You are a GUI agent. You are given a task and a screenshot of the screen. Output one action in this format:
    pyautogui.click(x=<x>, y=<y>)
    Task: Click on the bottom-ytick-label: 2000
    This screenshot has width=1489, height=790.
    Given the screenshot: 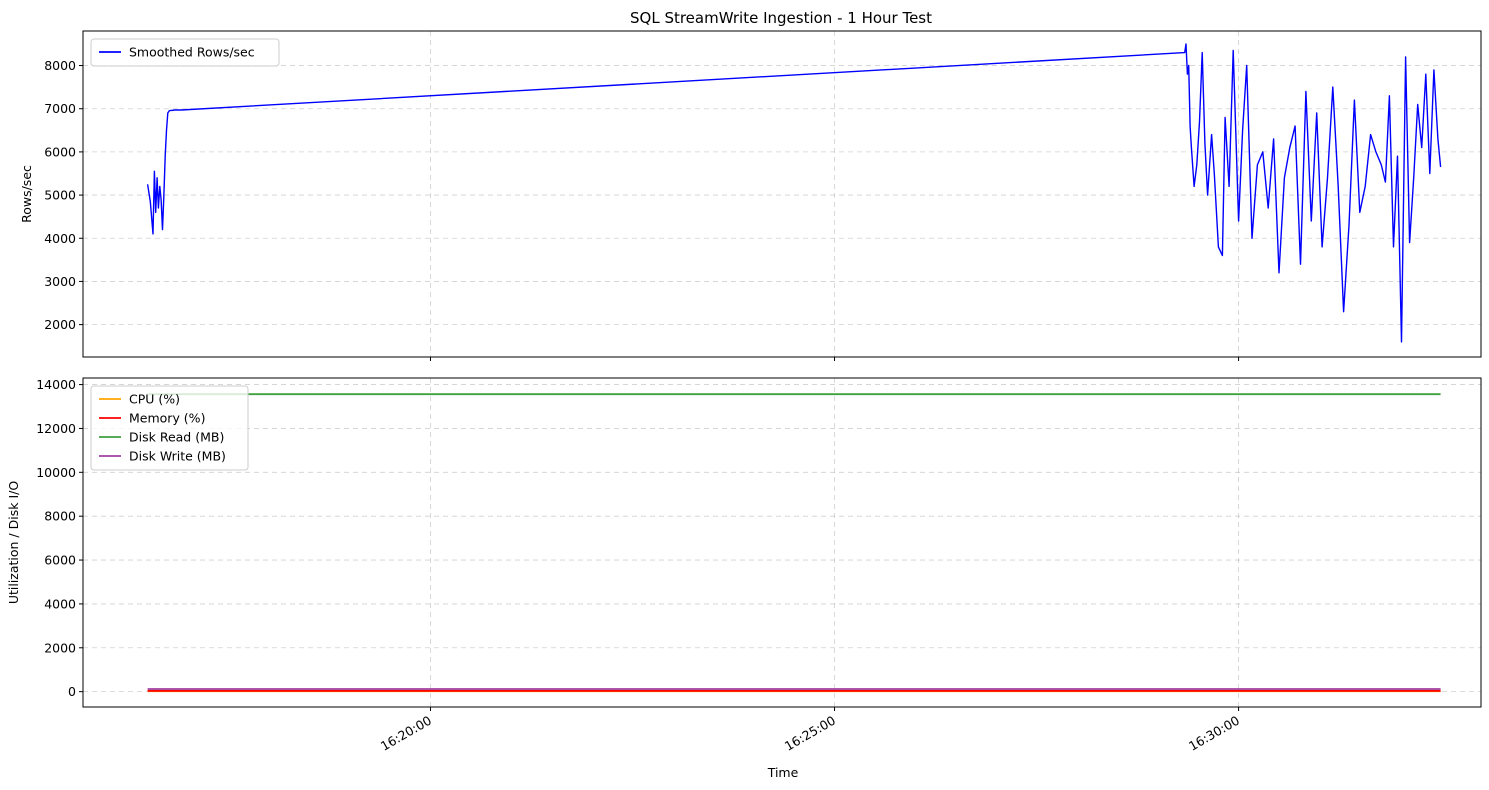 What is the action you would take?
    pyautogui.click(x=60, y=647)
    